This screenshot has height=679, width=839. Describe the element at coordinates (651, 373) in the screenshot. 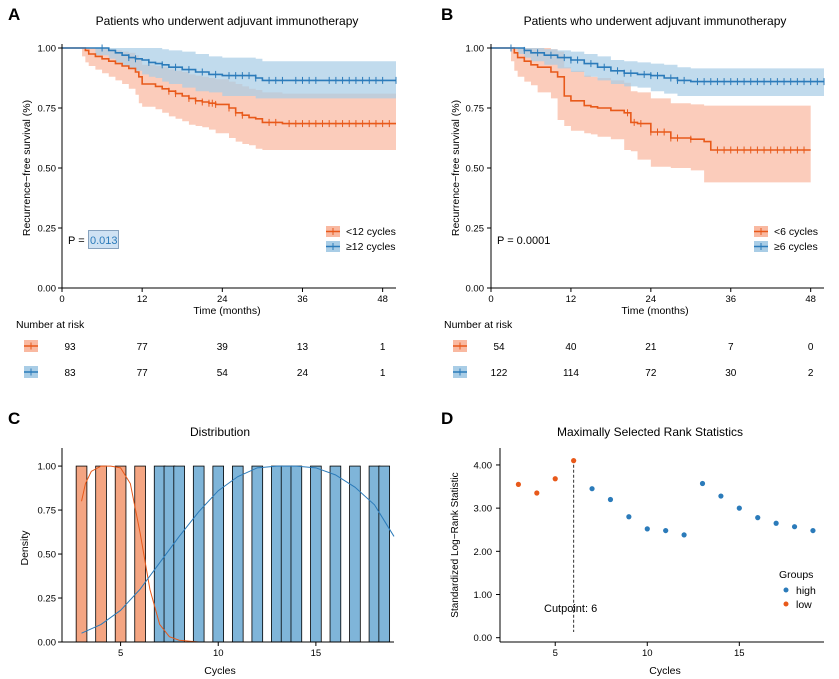

I see `risk-value: 72` at that location.